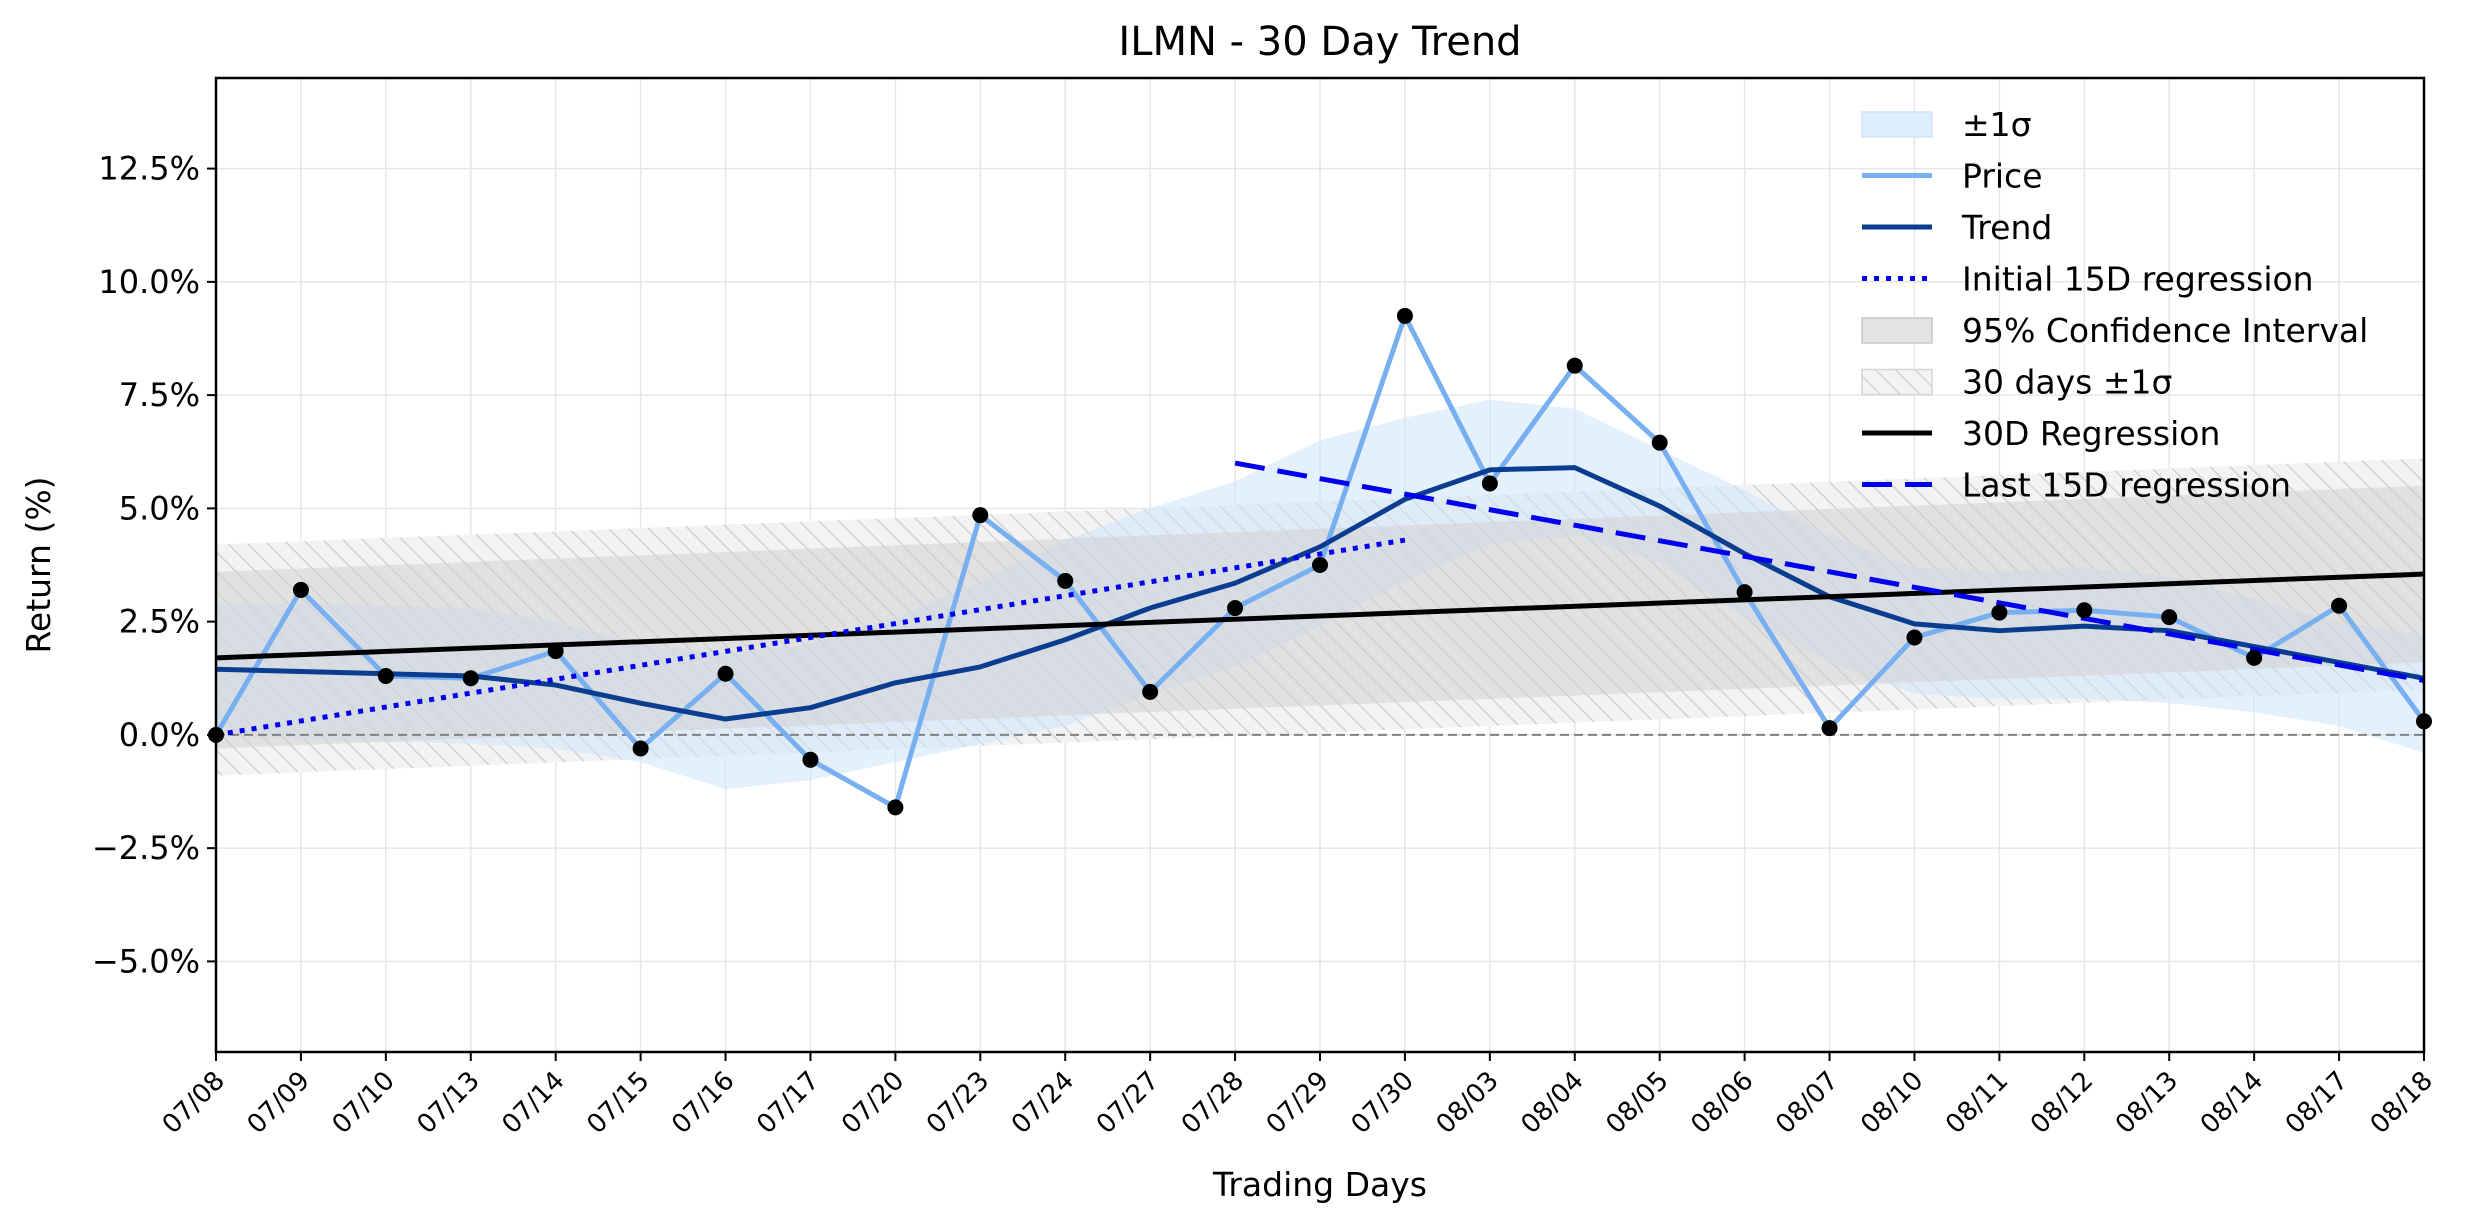 Image resolution: width=2475 pixels, height=1224 pixels. Describe the element at coordinates (2067, 382) in the screenshot. I see `legend-label: 30 days ±1σ` at that location.